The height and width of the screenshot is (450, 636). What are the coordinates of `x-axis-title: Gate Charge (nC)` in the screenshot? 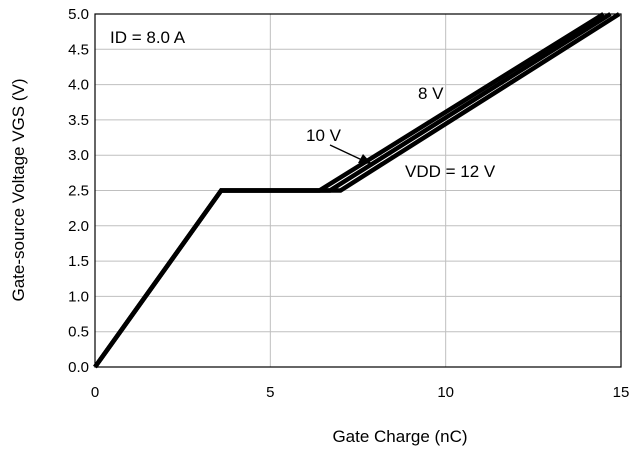 It's located at (399, 436).